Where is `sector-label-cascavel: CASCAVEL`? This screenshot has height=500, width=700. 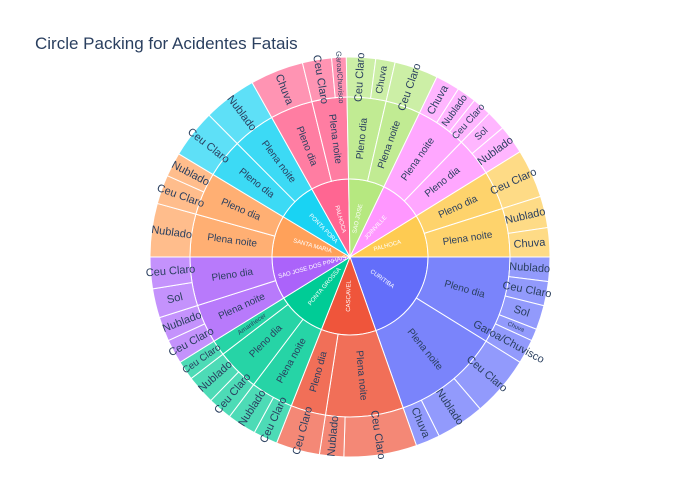 sector-label-cascavel: CASCAVEL is located at coordinates (349, 295).